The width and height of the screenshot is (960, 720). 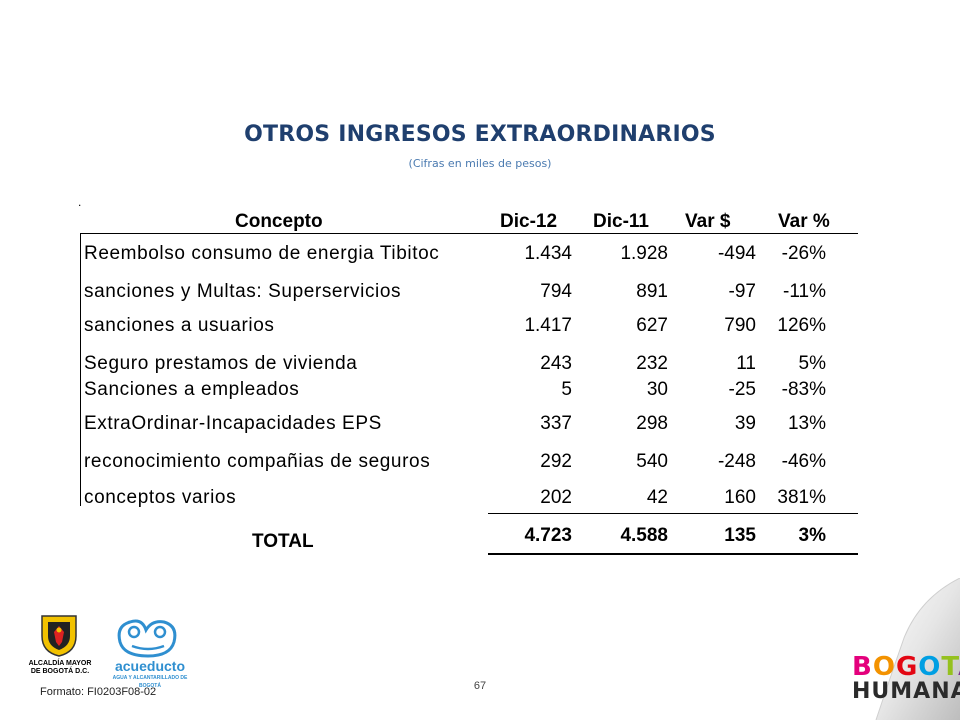 I want to click on page-subtitle: (Cifras en miles de pesos), so click(x=480, y=163).